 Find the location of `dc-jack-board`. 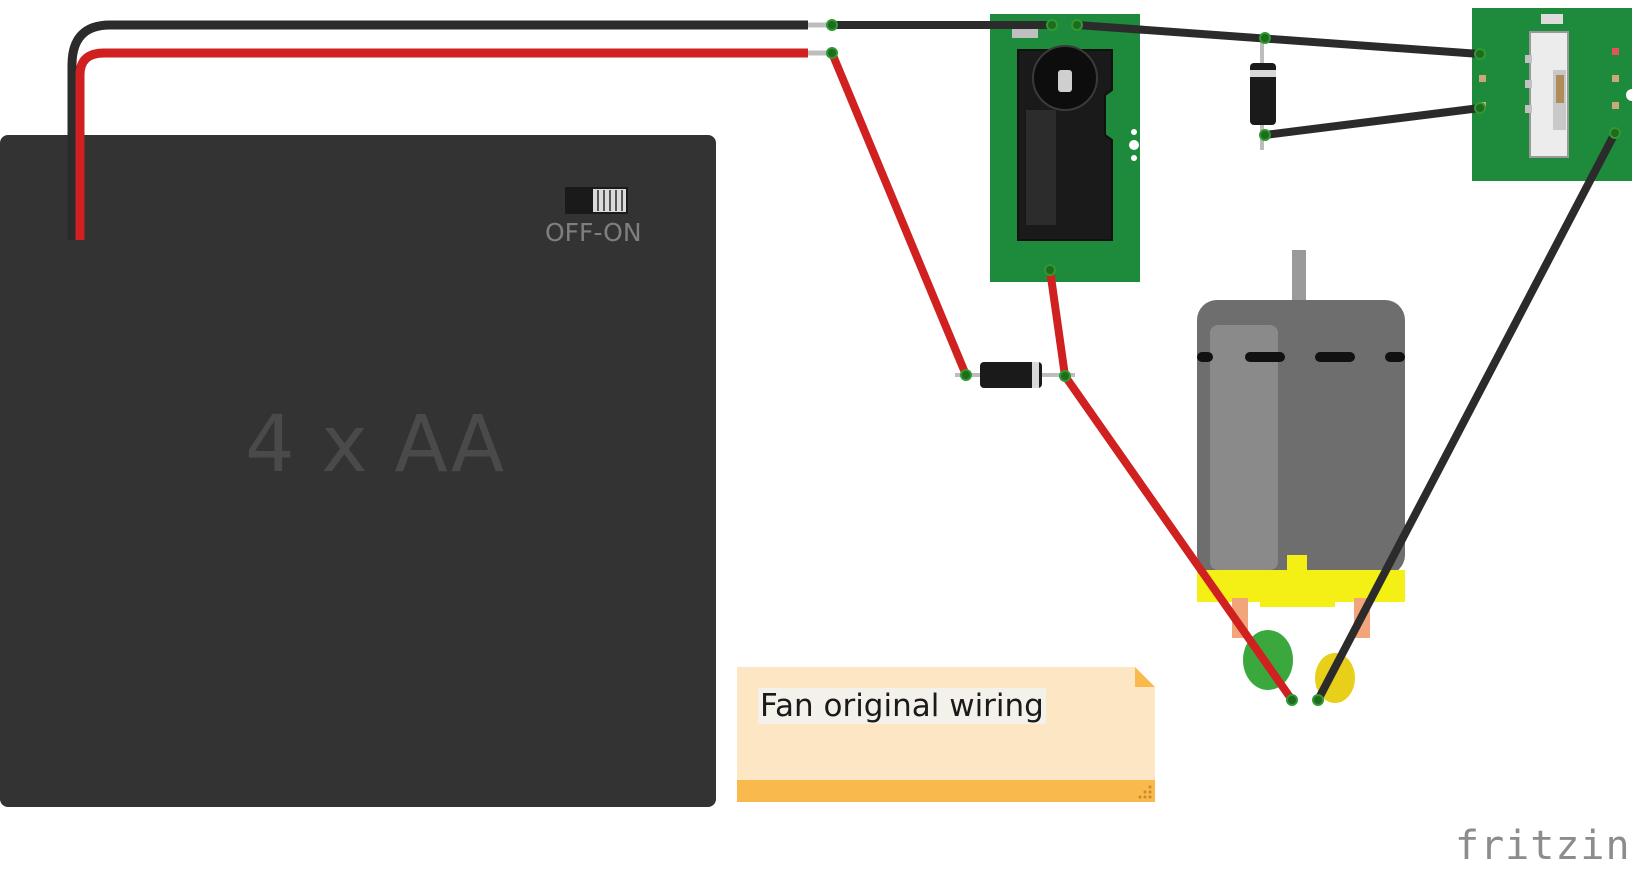

dc-jack-board is located at coordinates (1065, 148).